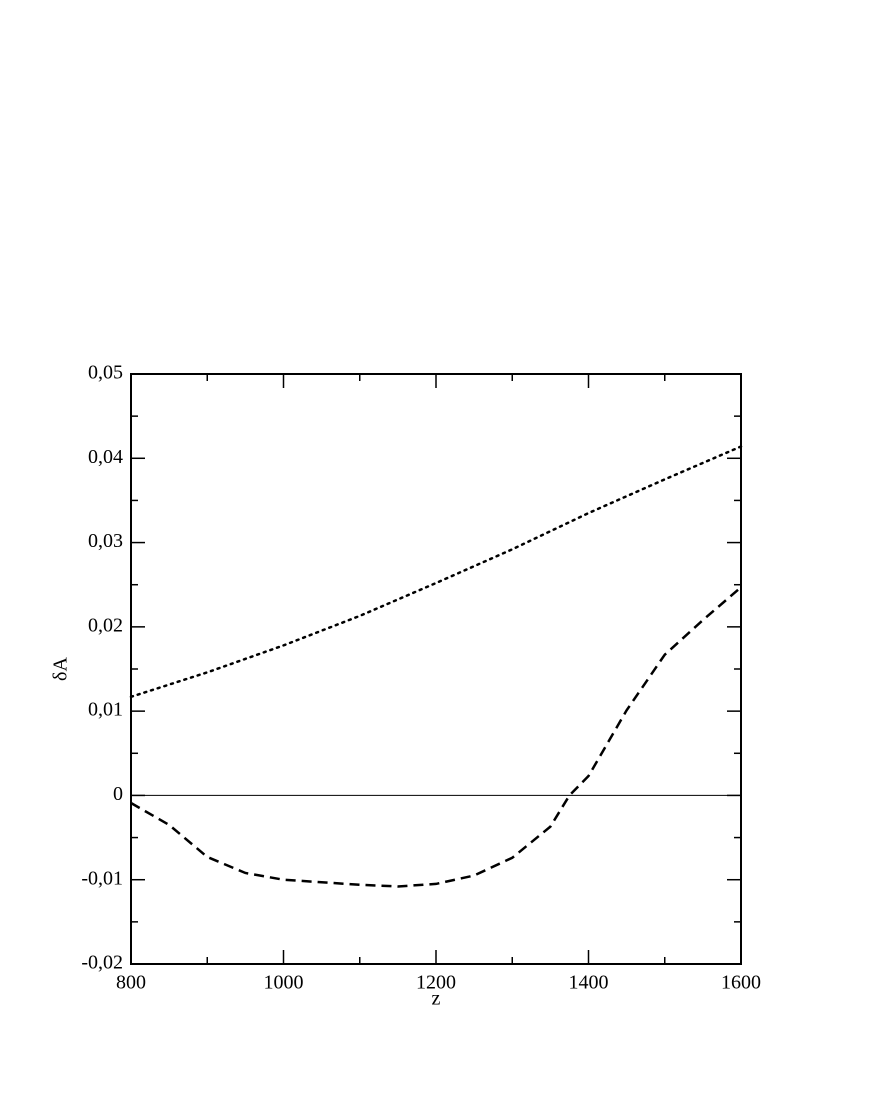  What do you see at coordinates (118, 794) in the screenshot?
I see `y-tick-label: 0` at bounding box center [118, 794].